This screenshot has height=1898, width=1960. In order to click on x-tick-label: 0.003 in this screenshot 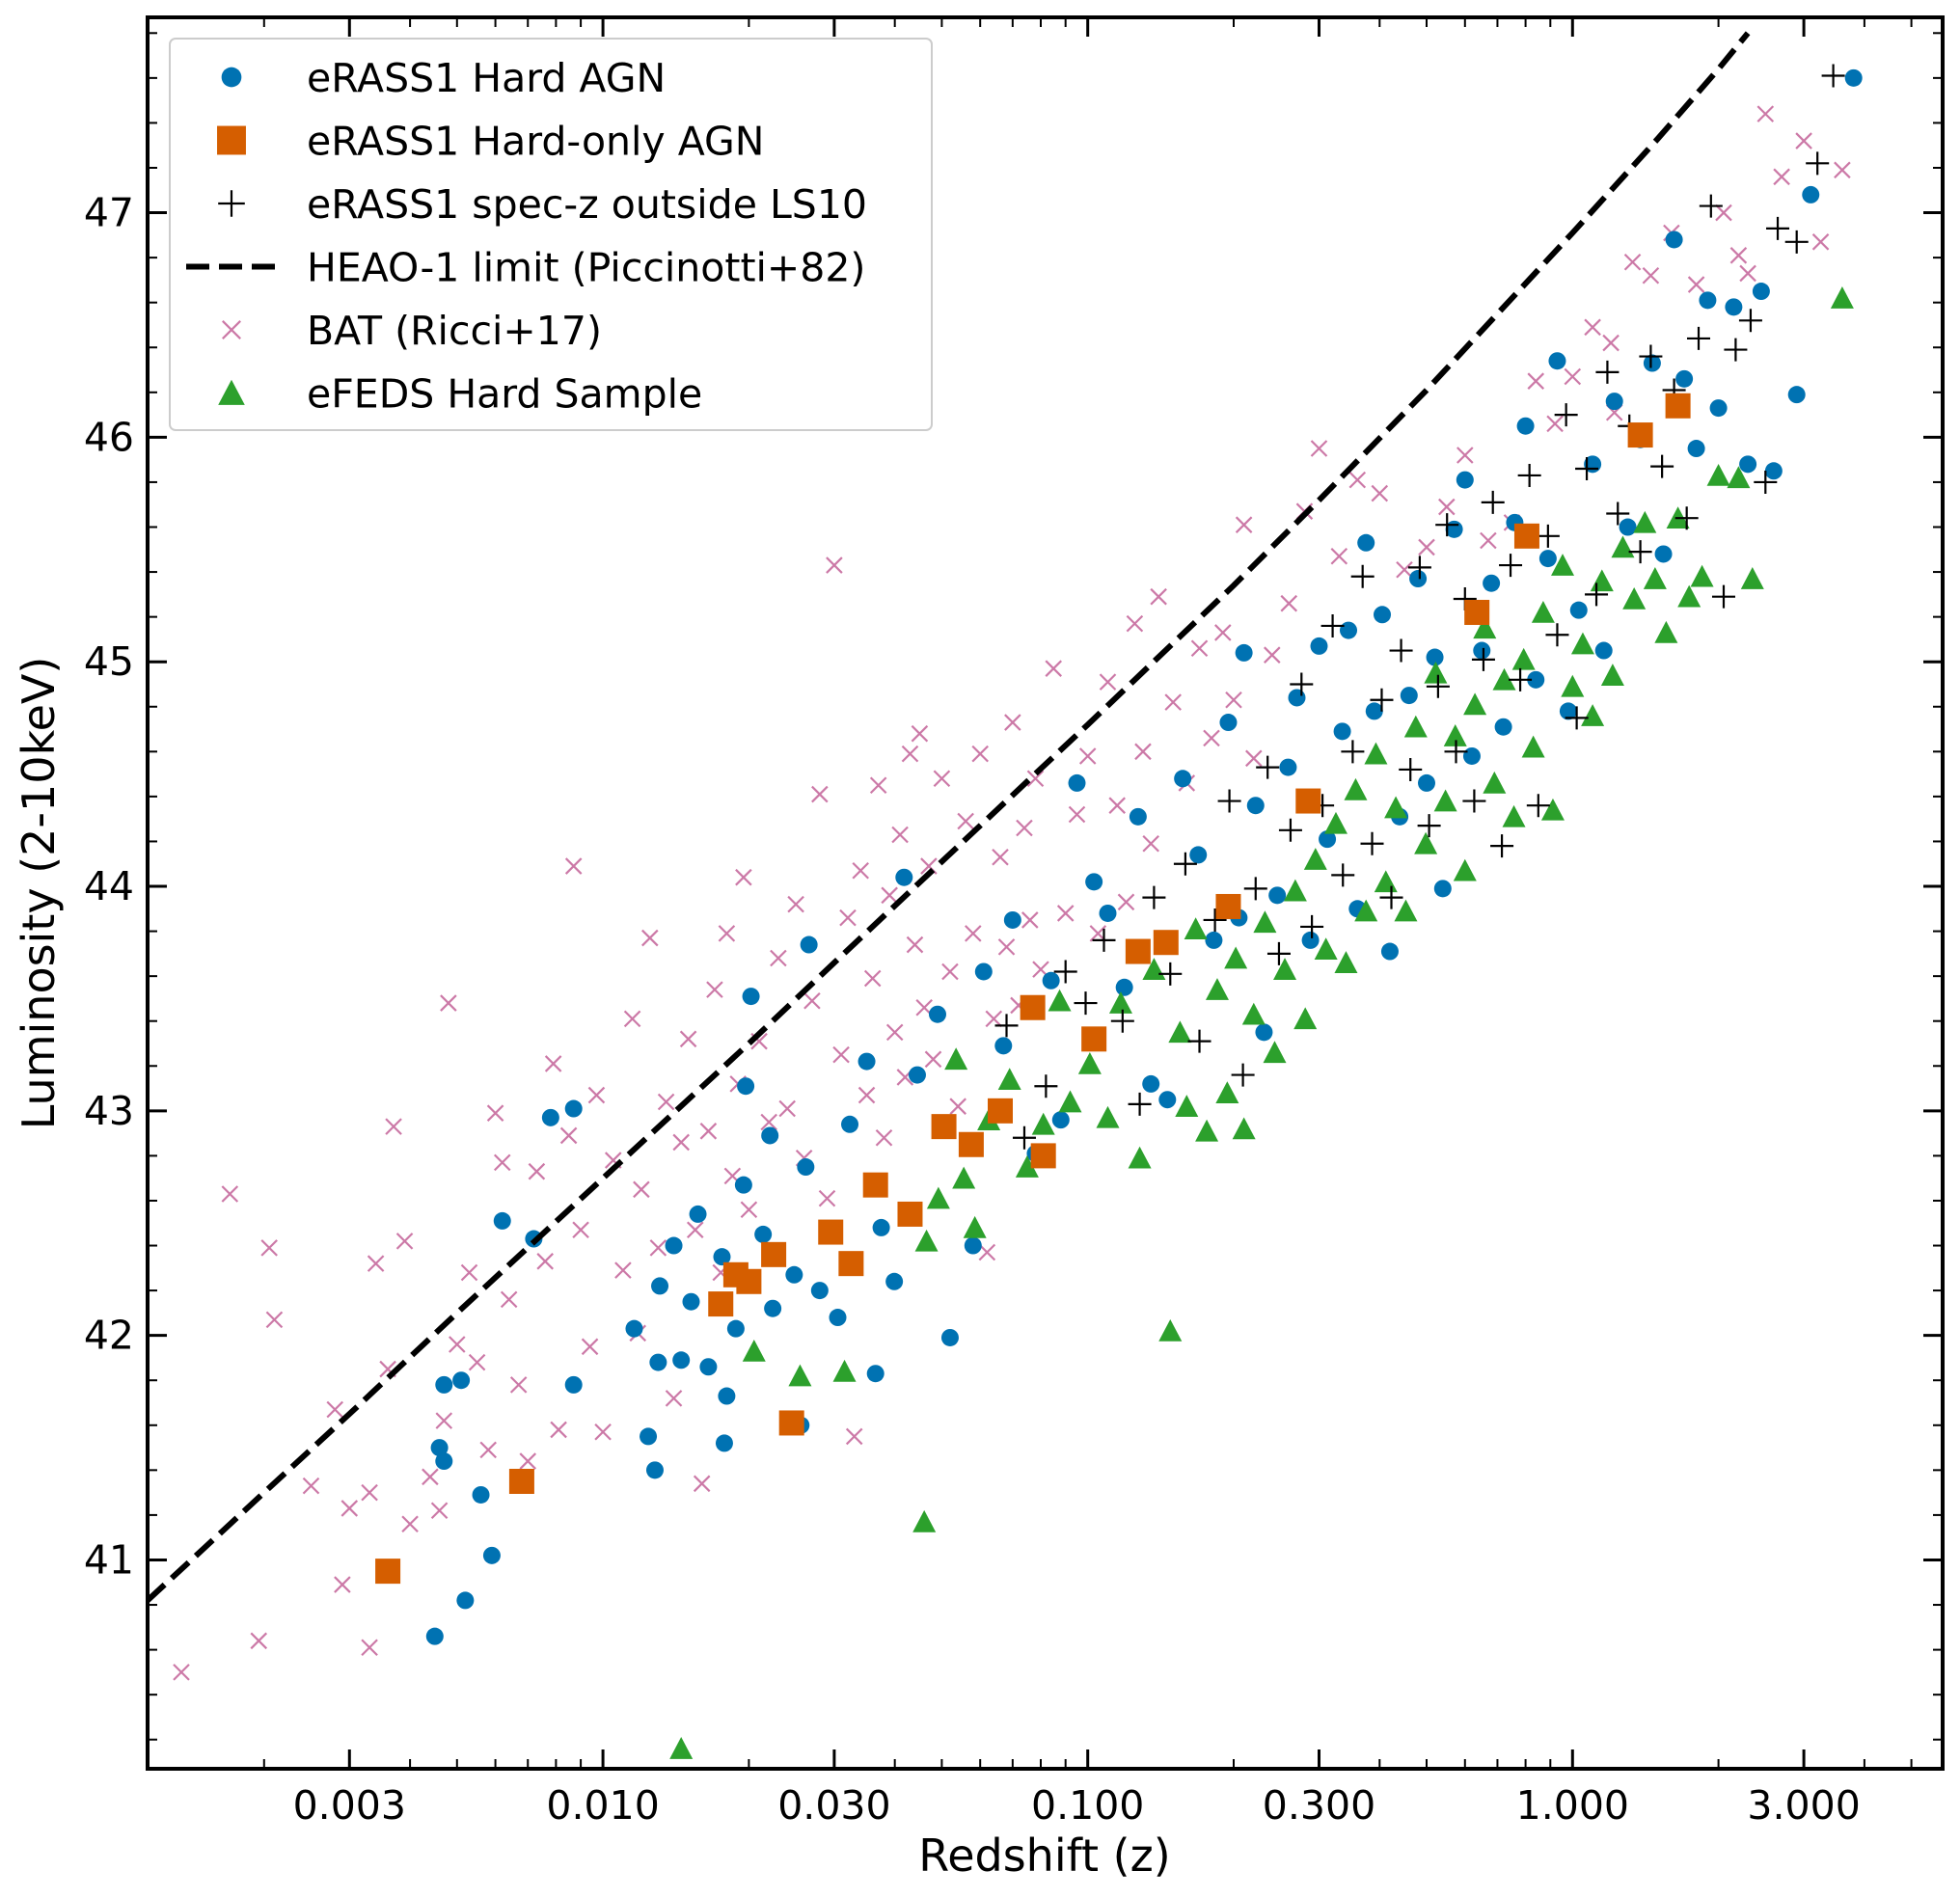, I will do `click(349, 1806)`.